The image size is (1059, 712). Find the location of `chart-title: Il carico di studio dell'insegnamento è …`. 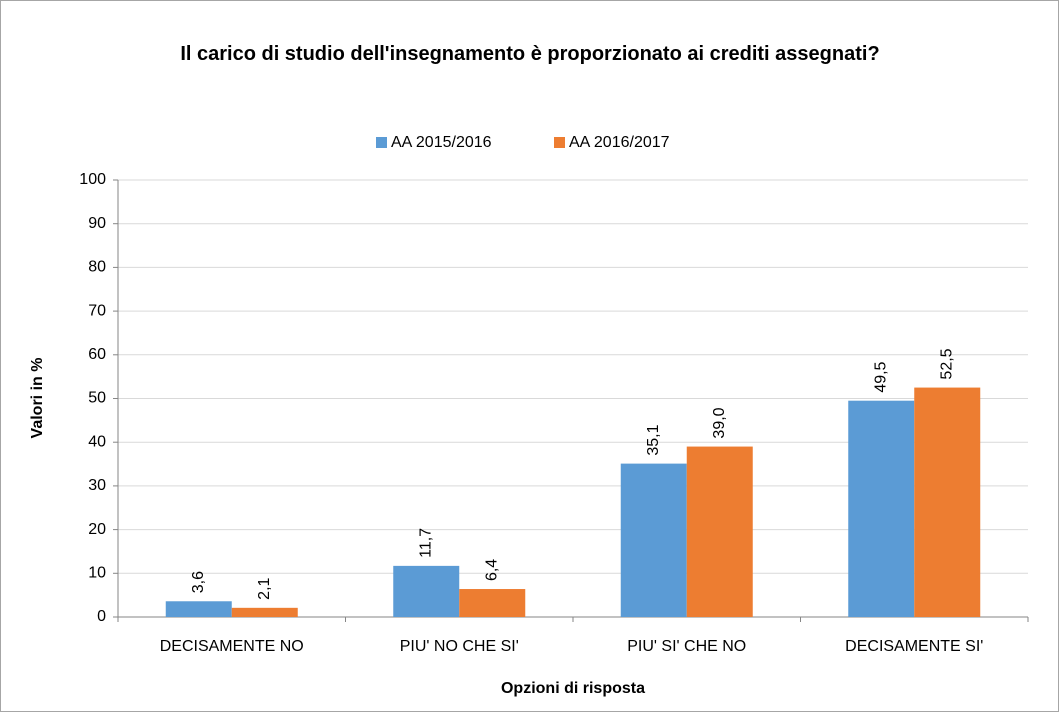

chart-title: Il carico di studio dell'insegnamento è … is located at coordinates (530, 54).